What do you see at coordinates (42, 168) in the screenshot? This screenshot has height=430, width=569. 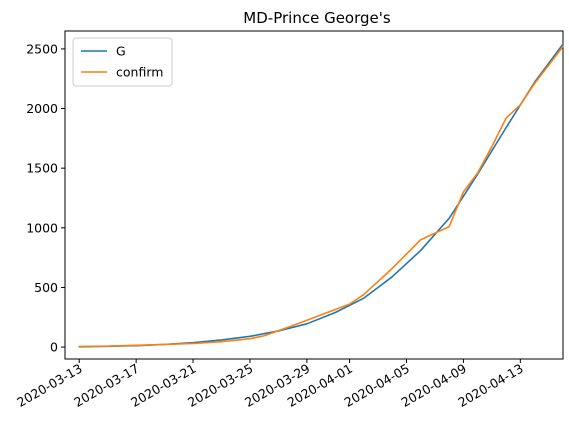 I see `y-tick-label: 1500` at bounding box center [42, 168].